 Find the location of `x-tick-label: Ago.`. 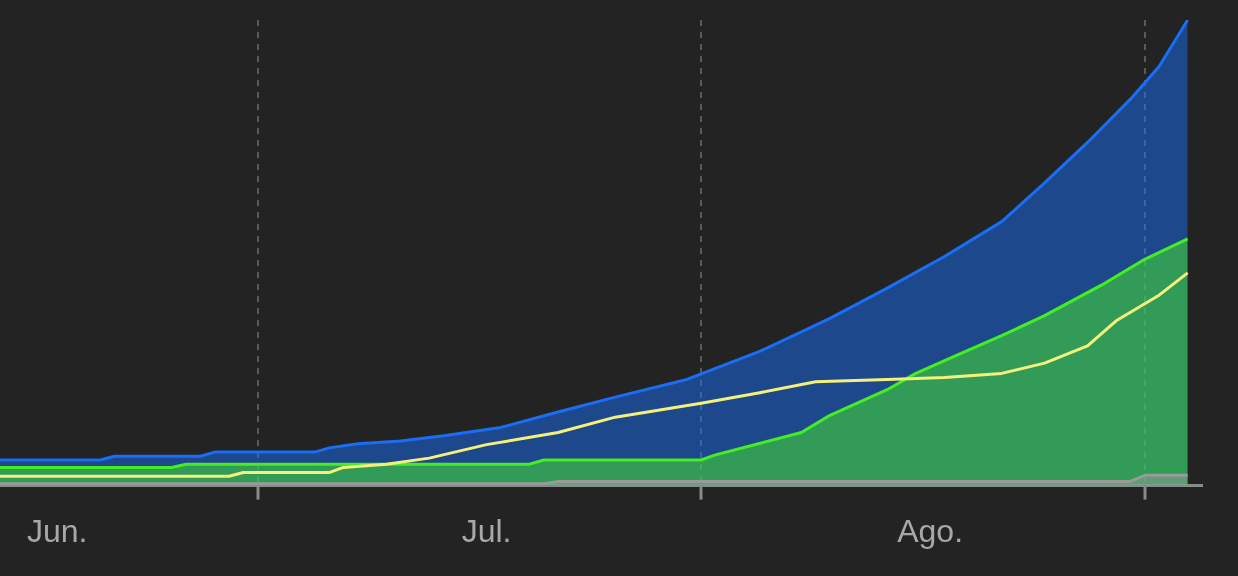

x-tick-label: Ago. is located at coordinates (930, 530).